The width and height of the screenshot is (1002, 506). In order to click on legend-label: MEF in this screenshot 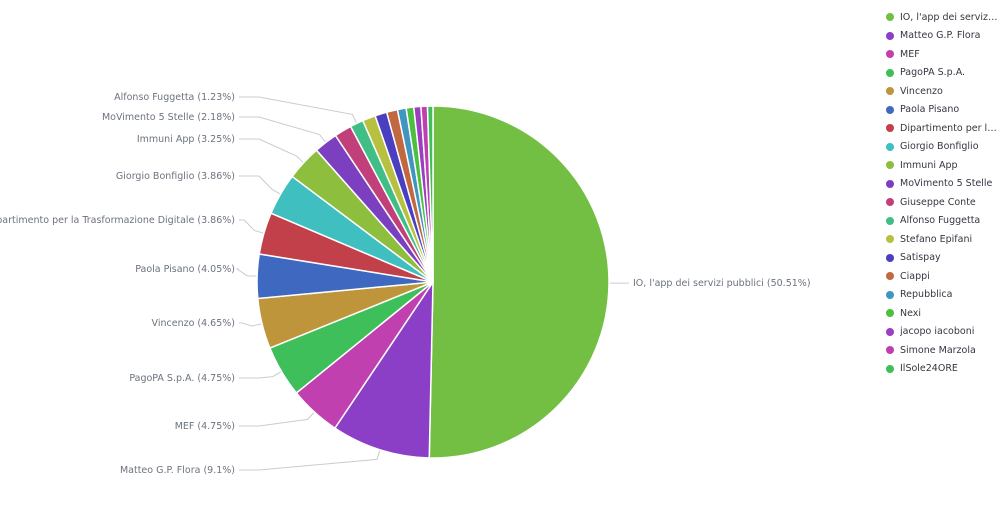, I will do `click(910, 54)`.